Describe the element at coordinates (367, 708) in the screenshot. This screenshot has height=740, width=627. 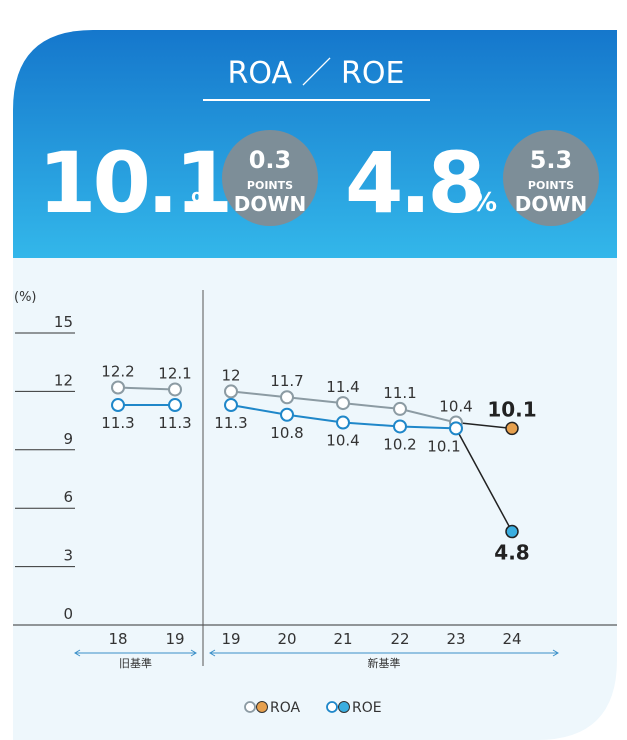
I see `legend-label: ROE` at that location.